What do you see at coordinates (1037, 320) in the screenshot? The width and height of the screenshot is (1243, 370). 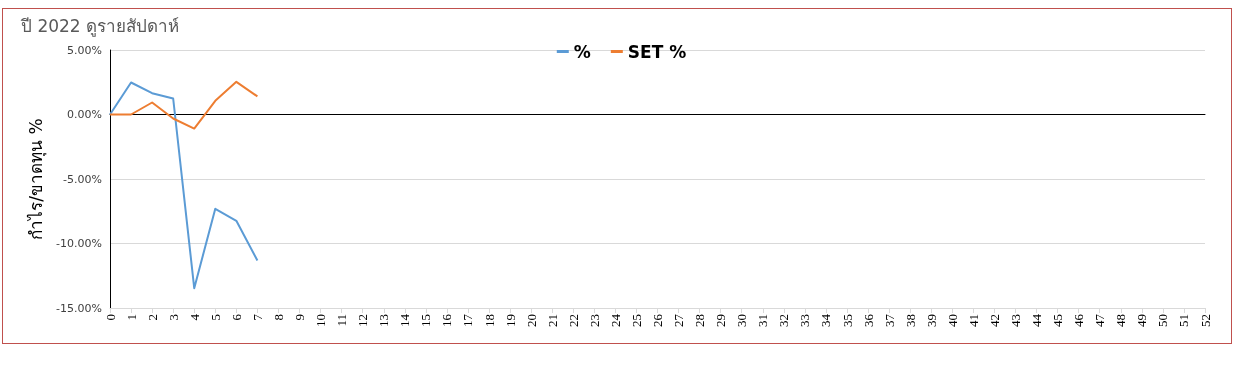 I see `x-tick-label: 44` at bounding box center [1037, 320].